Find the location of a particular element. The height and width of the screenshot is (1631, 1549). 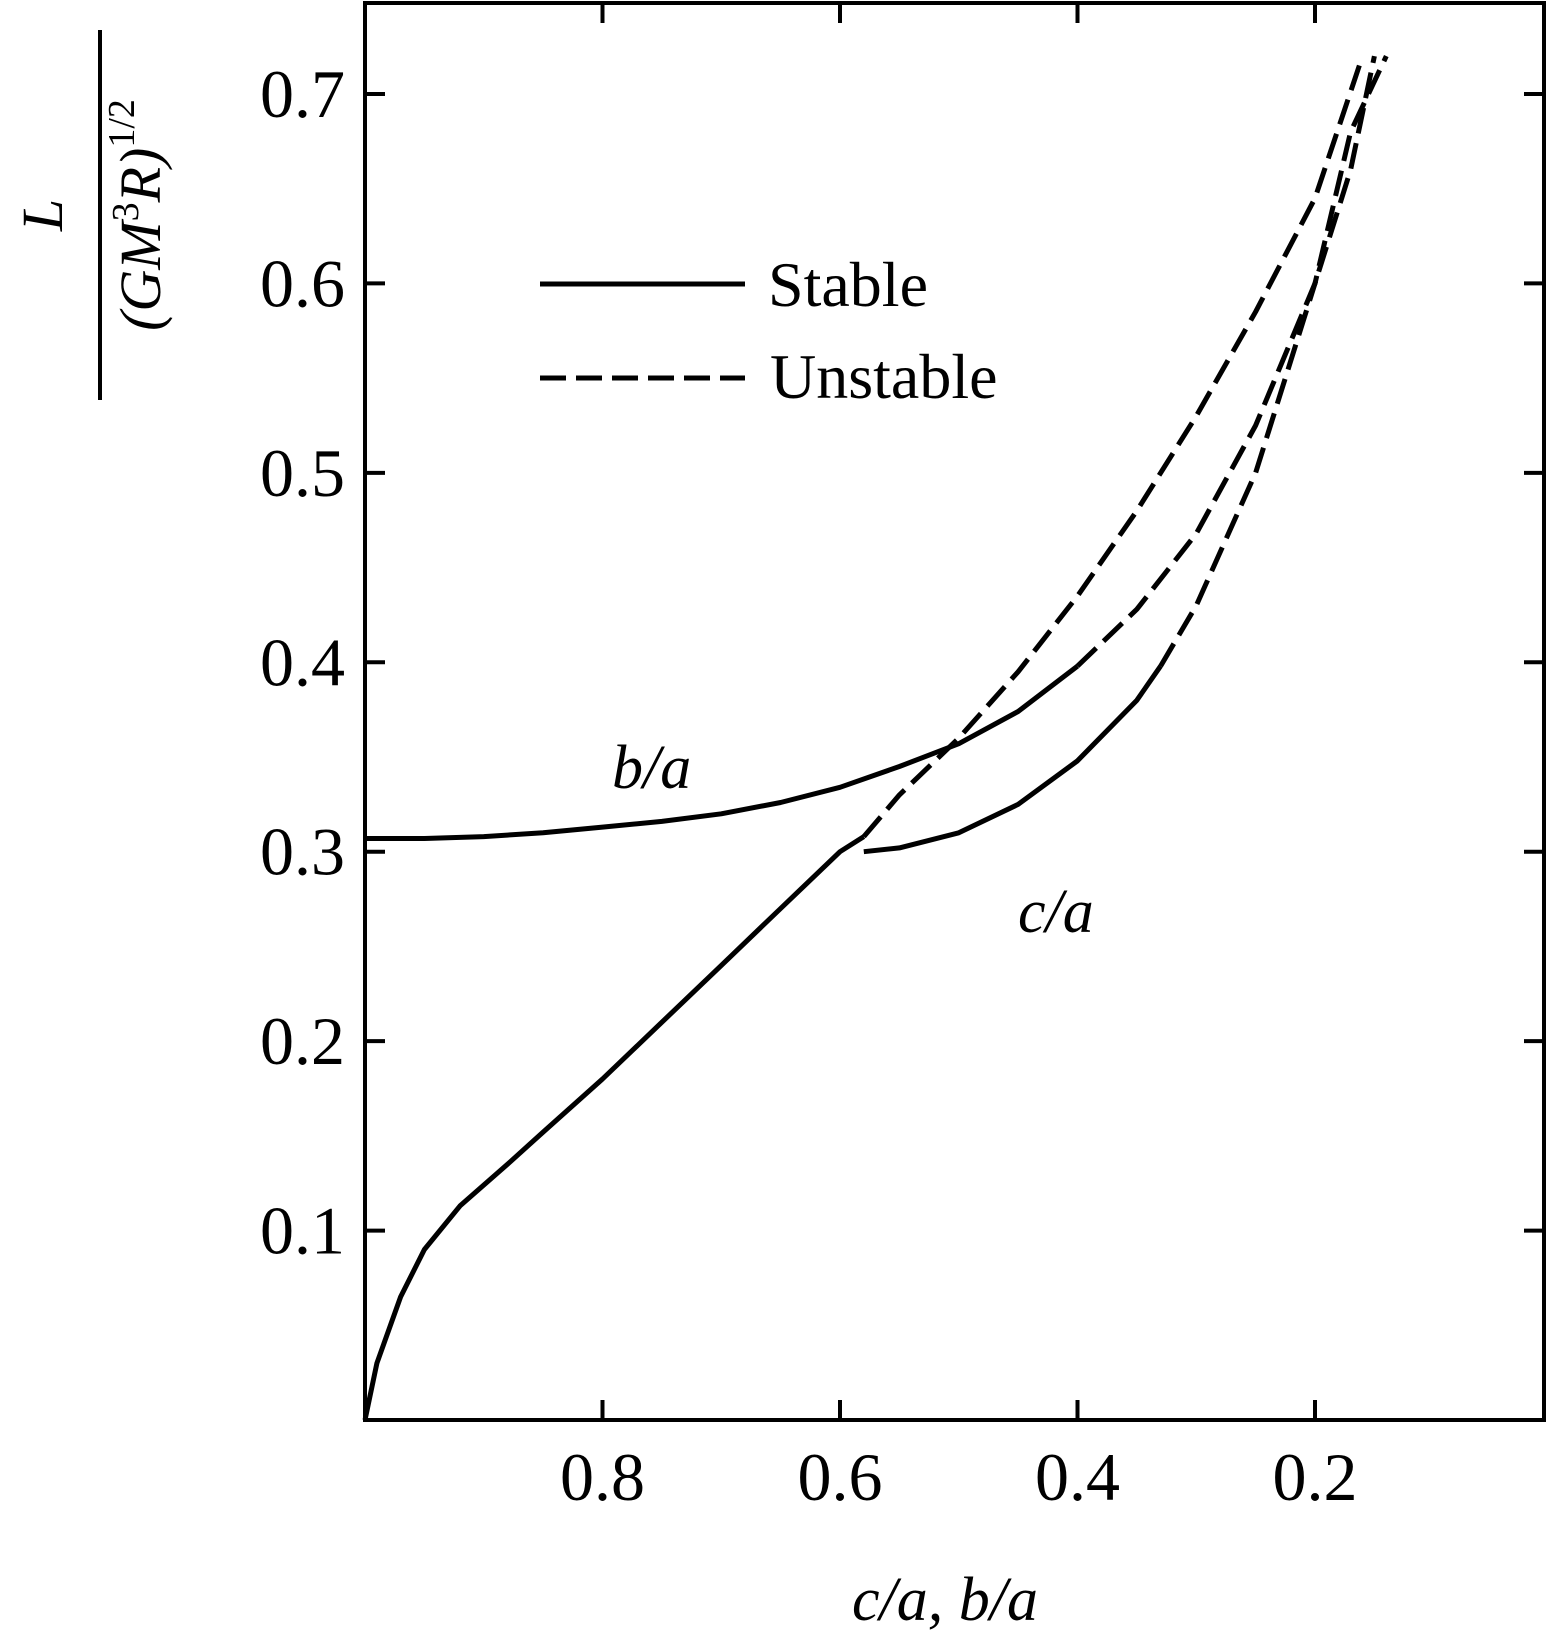

y-axis-label-denominator-sup: 3 is located at coordinates (126, 211).